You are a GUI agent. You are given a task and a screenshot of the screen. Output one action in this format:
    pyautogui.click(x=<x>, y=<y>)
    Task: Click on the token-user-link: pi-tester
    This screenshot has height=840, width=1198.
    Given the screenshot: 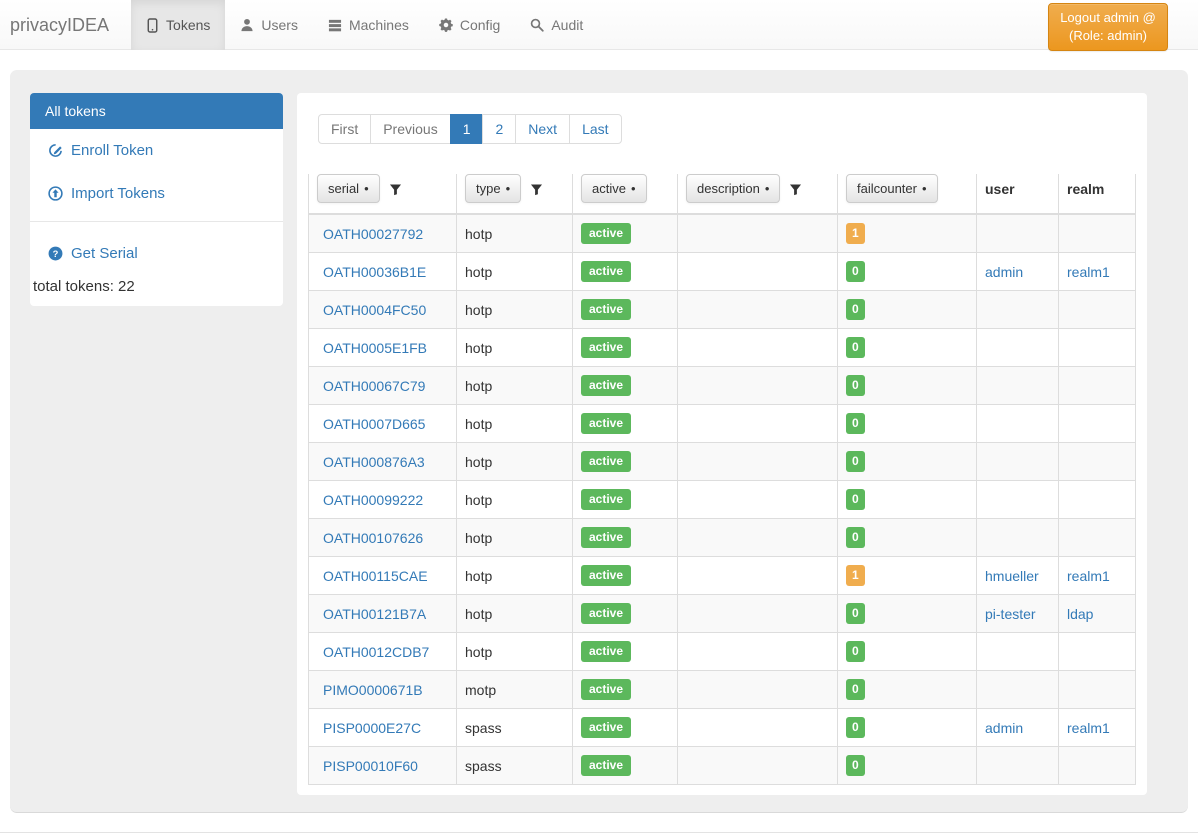 What is the action you would take?
    pyautogui.click(x=1010, y=613)
    